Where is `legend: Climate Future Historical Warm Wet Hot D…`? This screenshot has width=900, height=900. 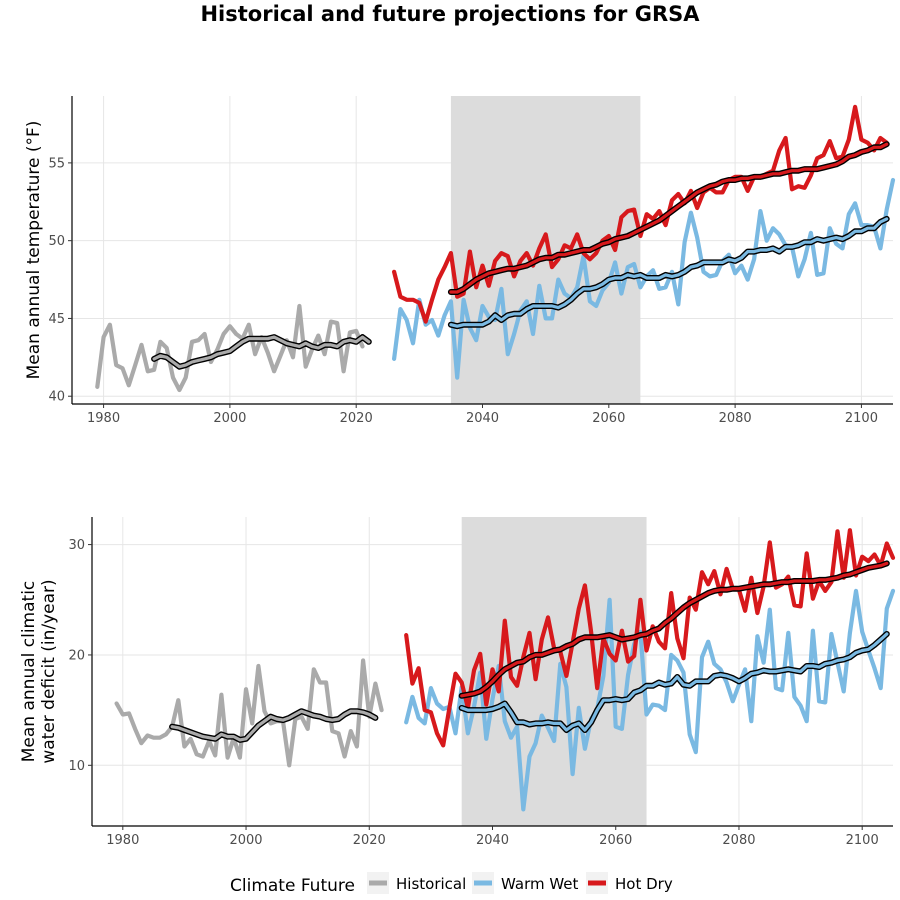 legend: Climate Future Historical Warm Wet Hot D… is located at coordinates (451, 884).